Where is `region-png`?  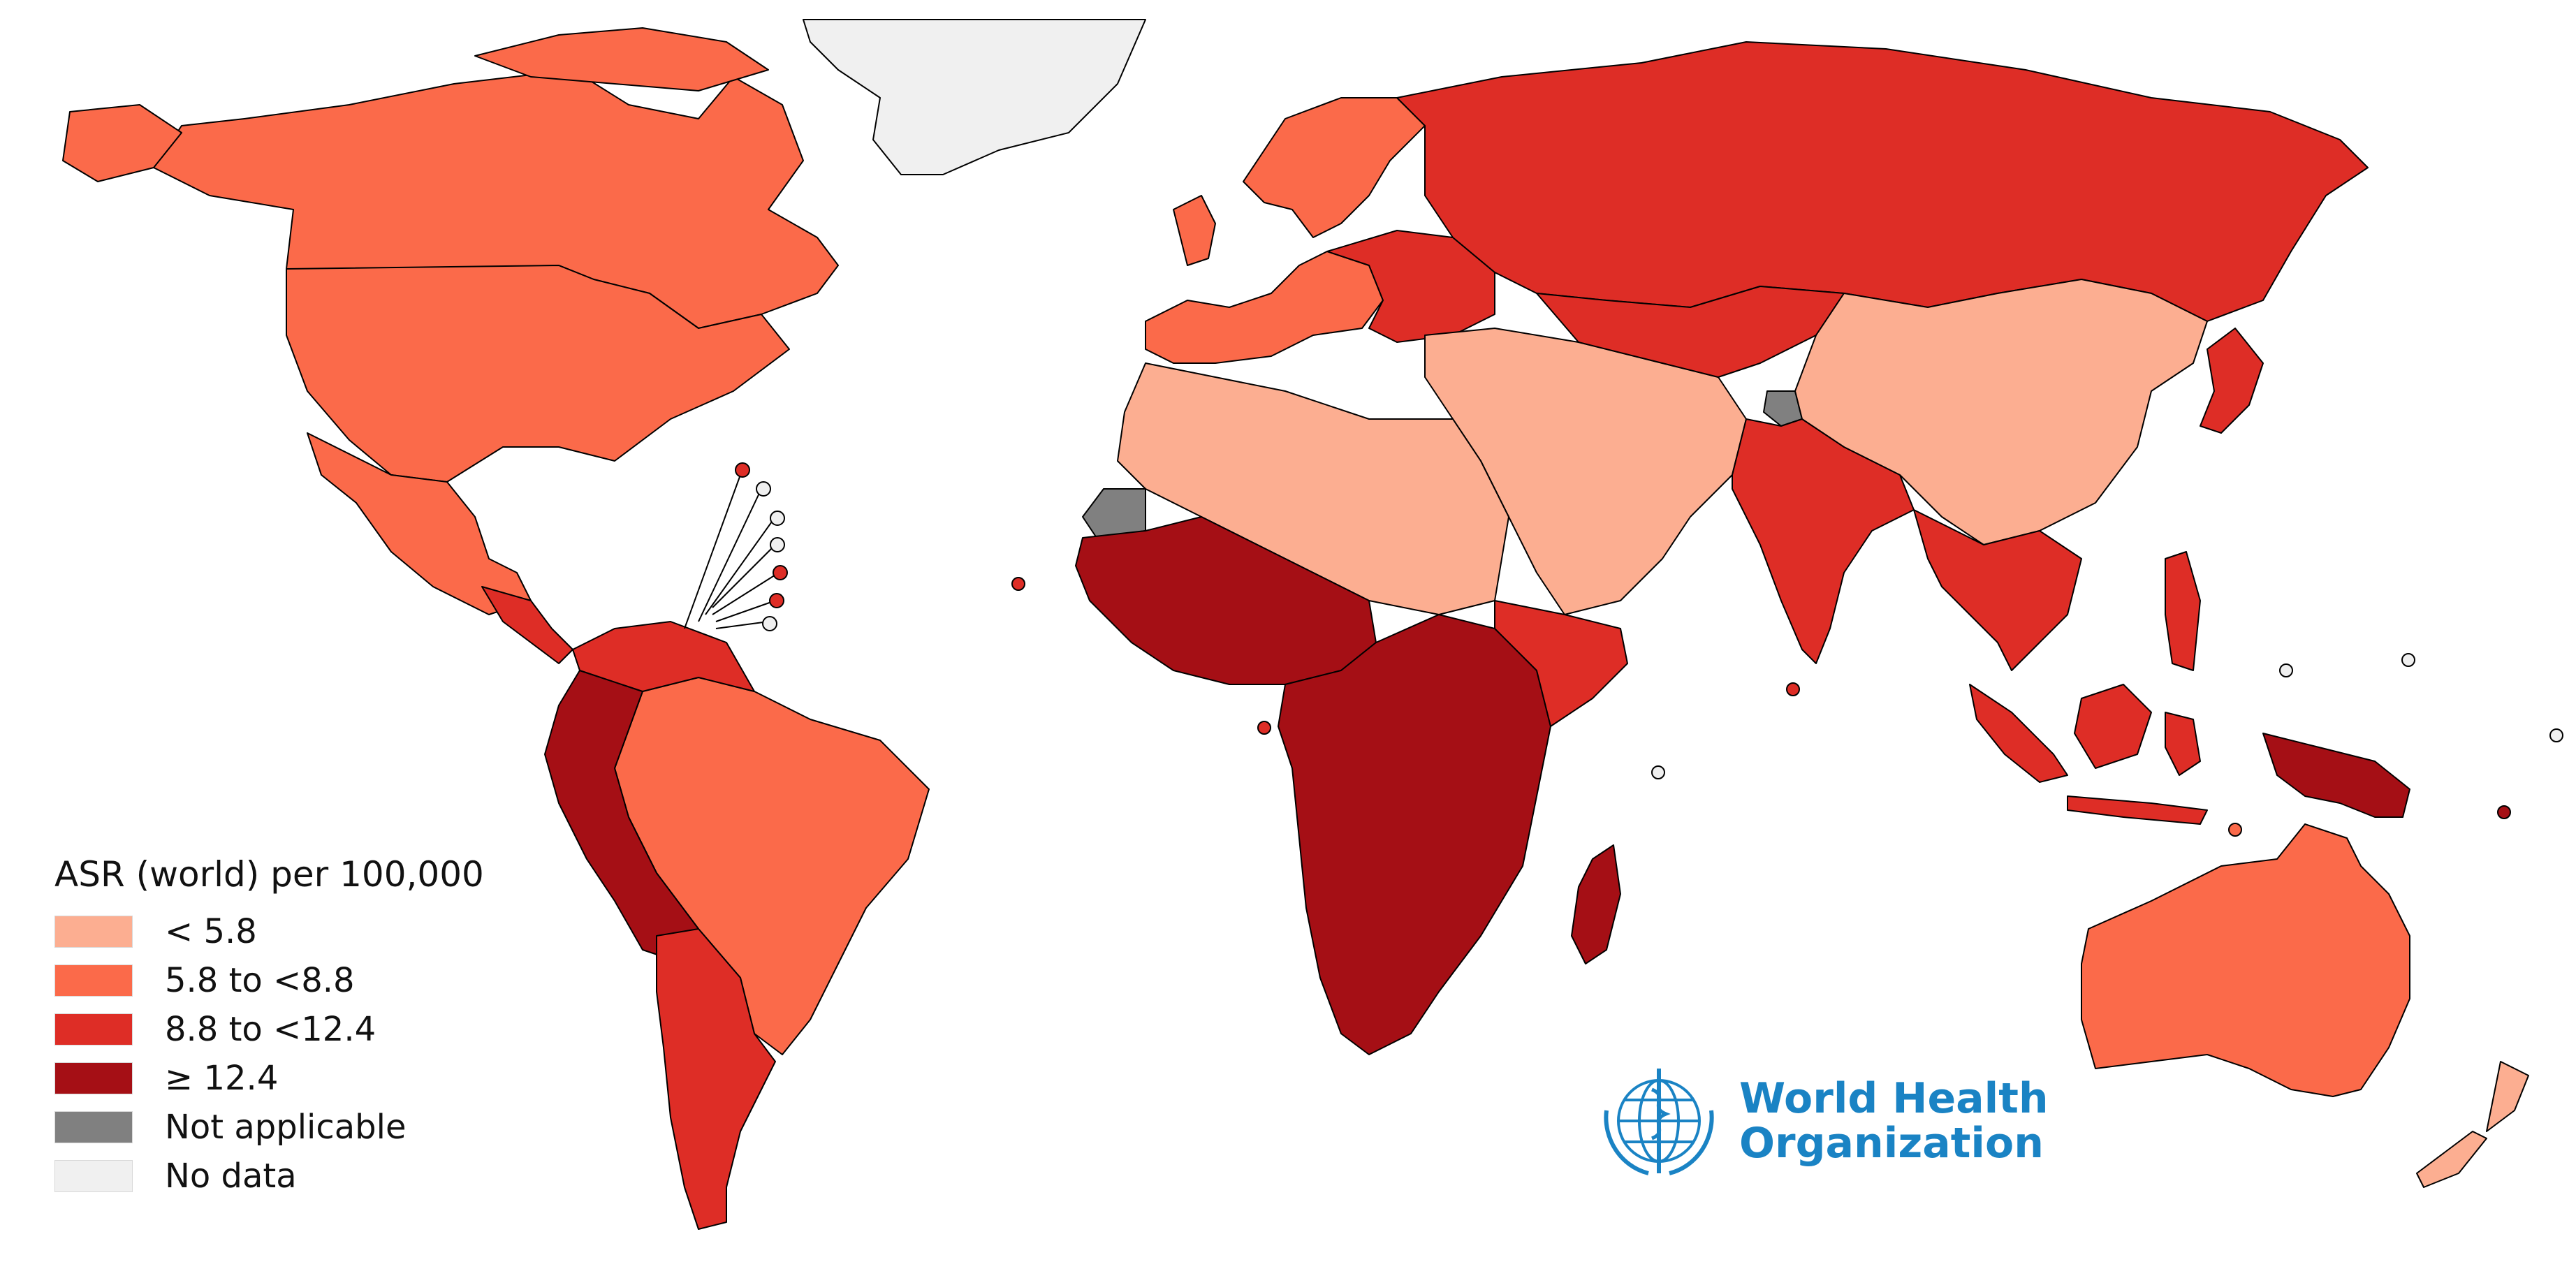 region-png is located at coordinates (2336, 775).